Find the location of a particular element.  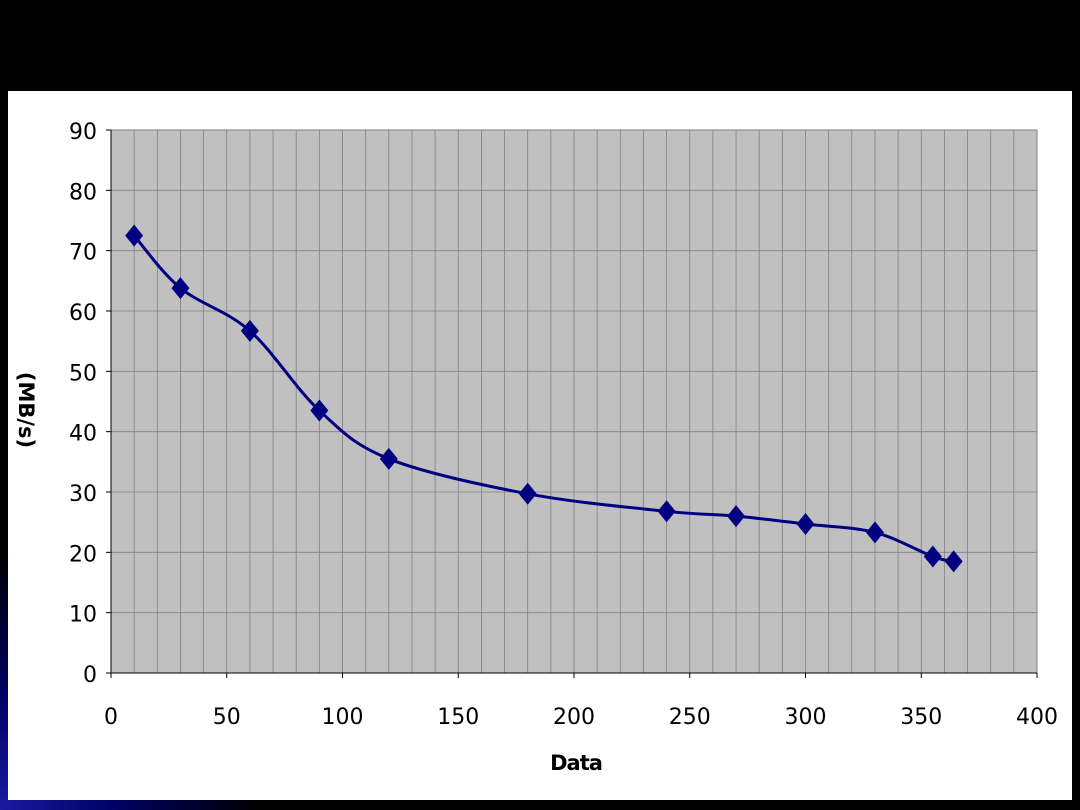

y-tick-label: 90 is located at coordinates (83, 132).